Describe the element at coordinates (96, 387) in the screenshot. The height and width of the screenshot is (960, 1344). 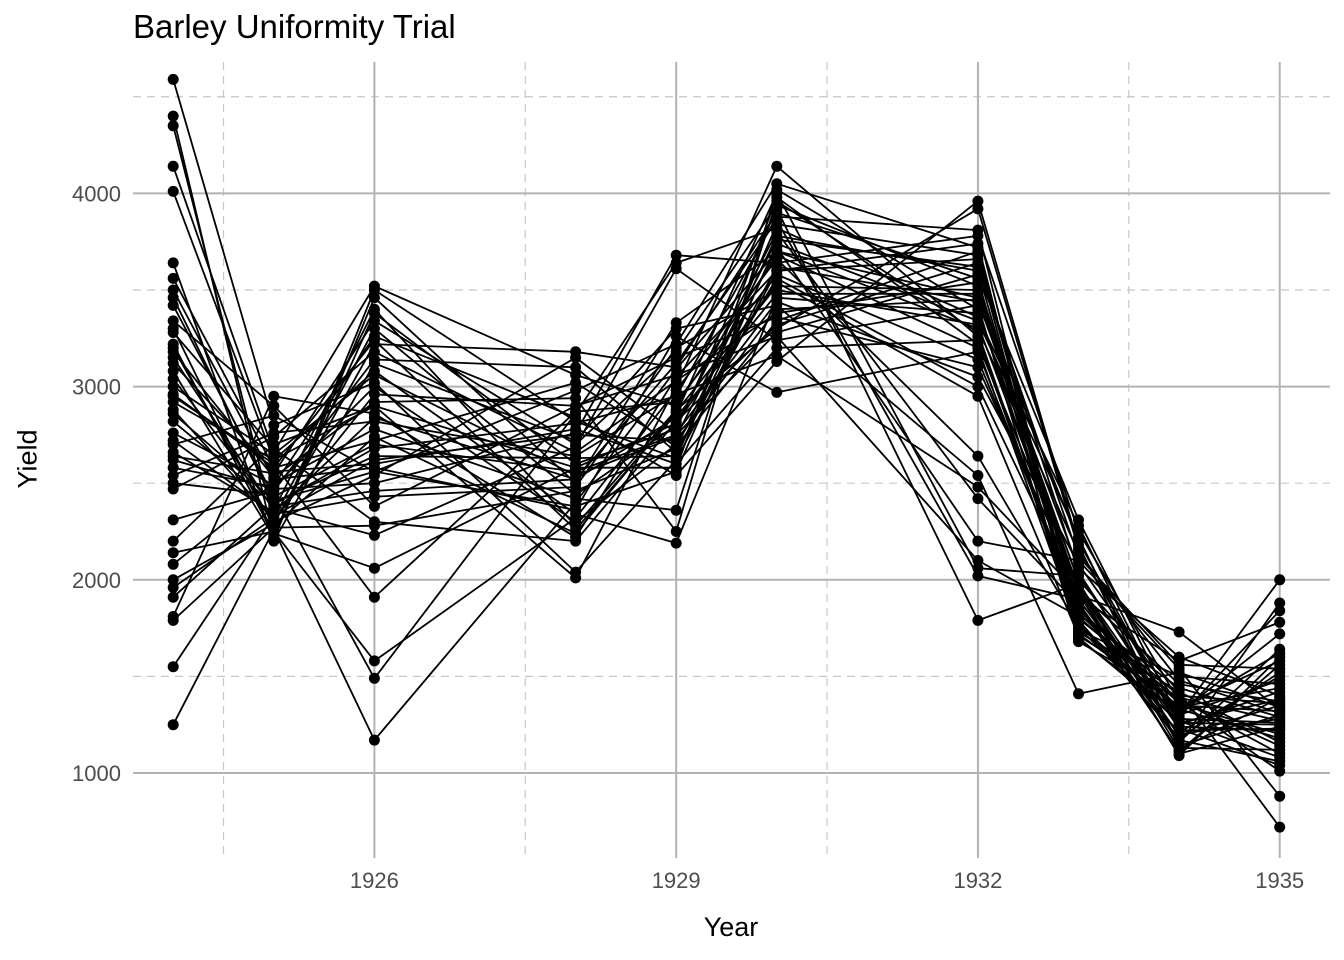
I see `y-tick-label: 3000` at that location.